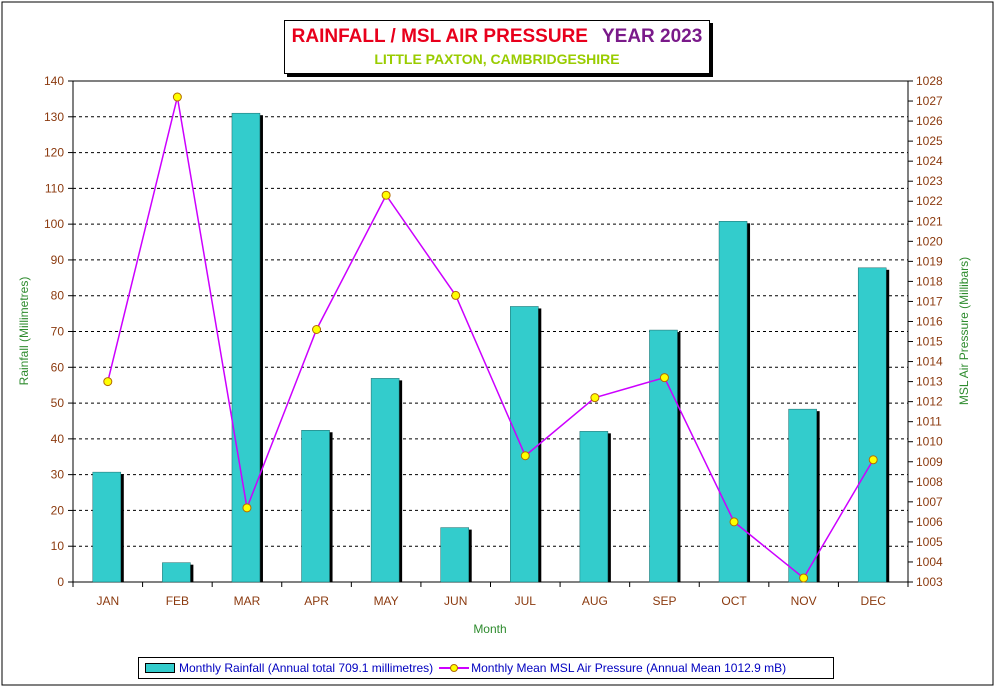  What do you see at coordinates (929, 522) in the screenshot?
I see `right-tick-label: 1006` at bounding box center [929, 522].